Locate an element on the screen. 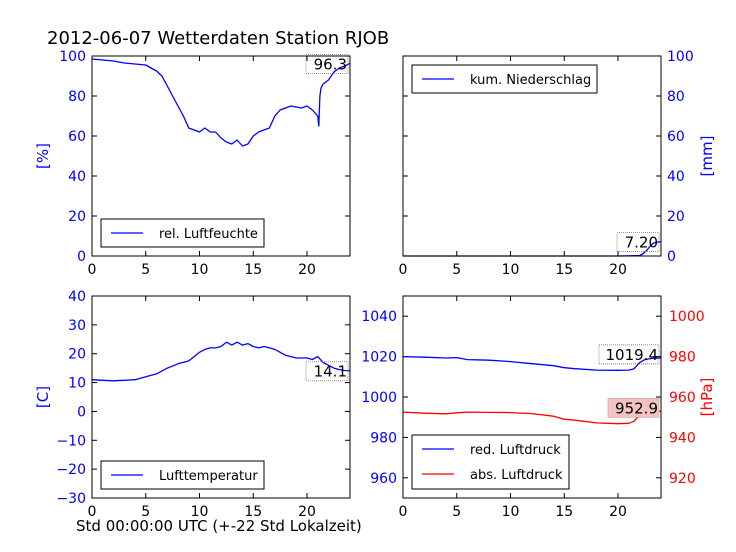 The width and height of the screenshot is (736, 552). legend-label: rel. Luftfeuchte is located at coordinates (208, 234).